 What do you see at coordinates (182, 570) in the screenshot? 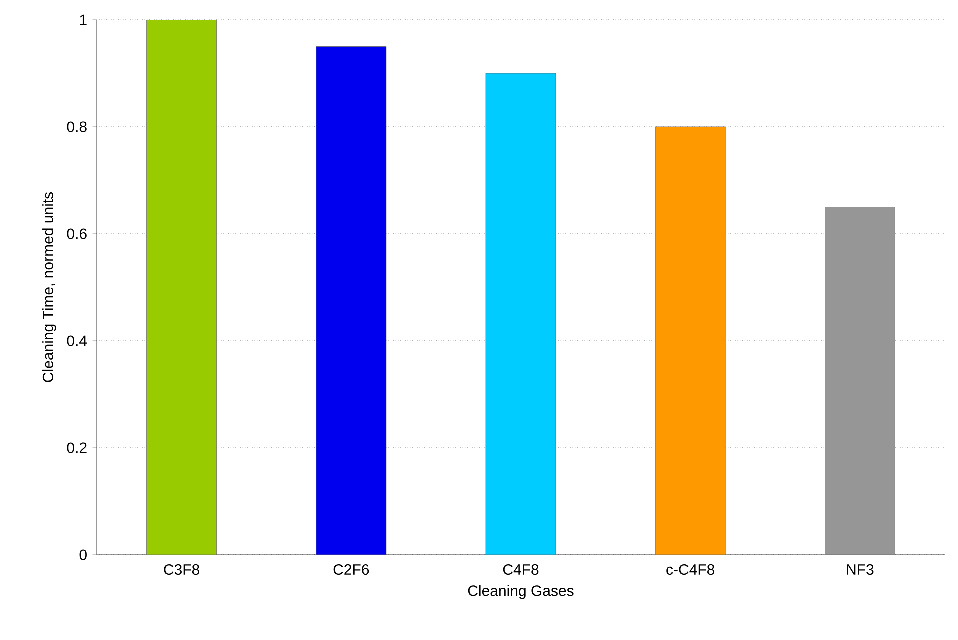
I see `x-tick-label: C3F8` at bounding box center [182, 570].